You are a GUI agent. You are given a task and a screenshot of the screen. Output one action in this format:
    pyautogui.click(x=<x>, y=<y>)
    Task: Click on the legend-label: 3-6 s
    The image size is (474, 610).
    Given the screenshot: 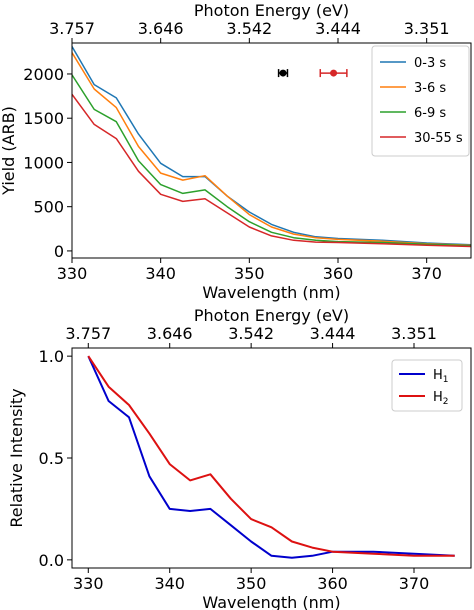 What is the action you would take?
    pyautogui.click(x=430, y=88)
    